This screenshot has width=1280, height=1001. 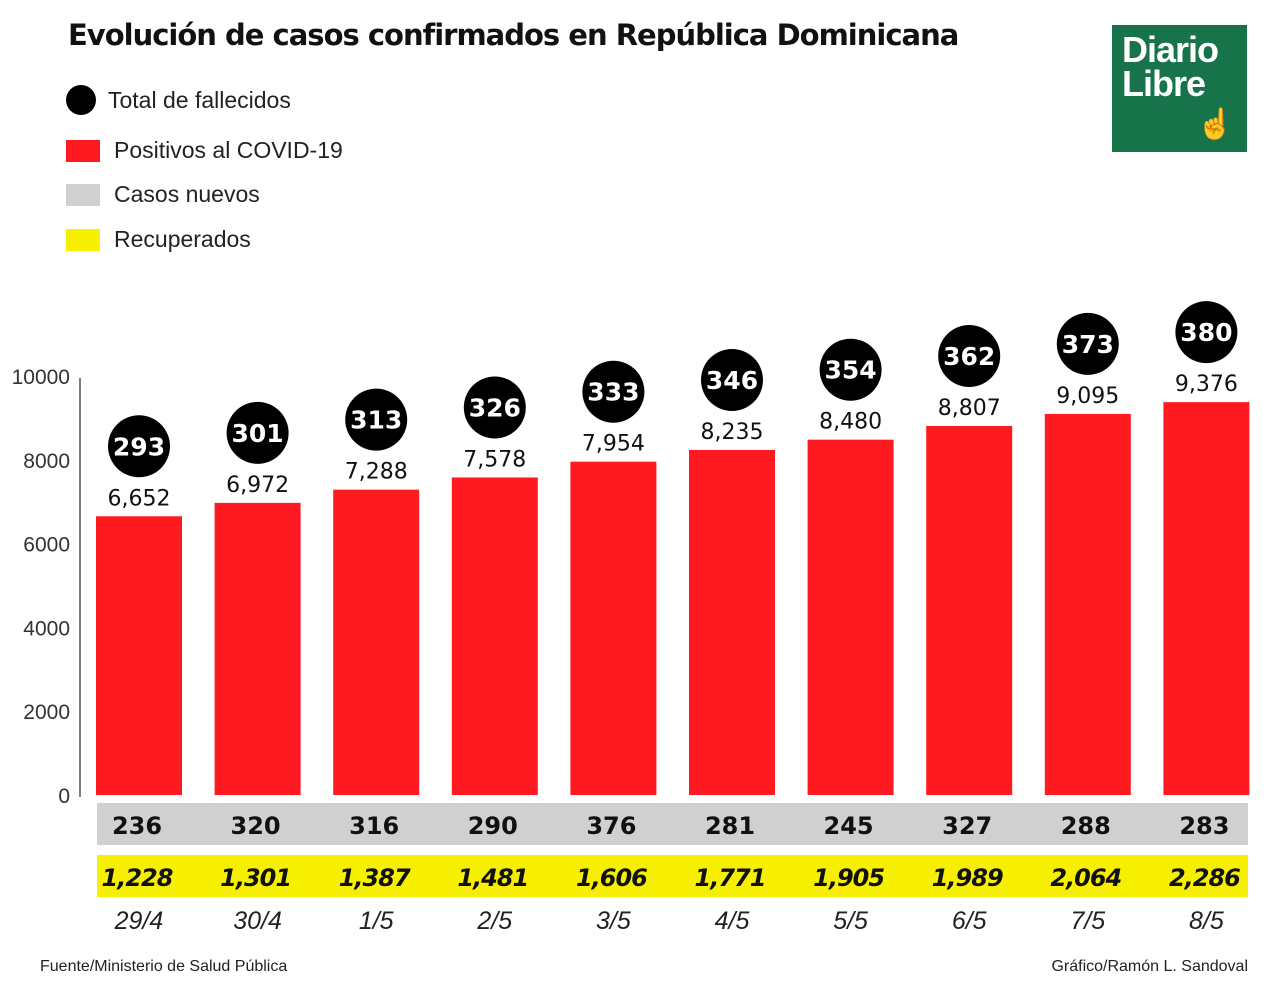 I want to click on legend-casos-nuevos: Casos nuevos, so click(x=163, y=194).